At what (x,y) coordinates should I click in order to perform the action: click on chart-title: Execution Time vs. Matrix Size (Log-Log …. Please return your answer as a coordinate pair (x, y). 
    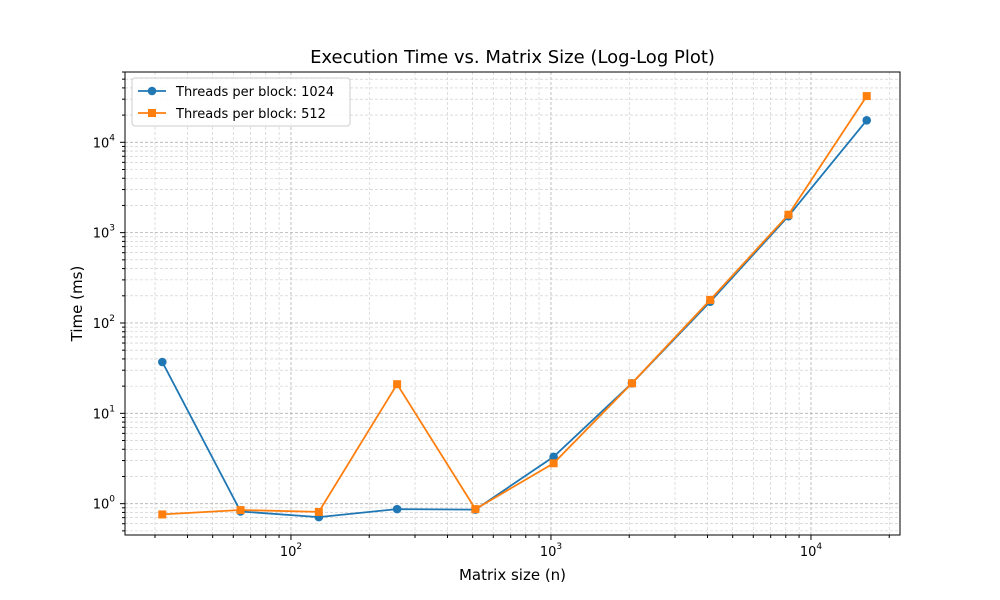
    Looking at the image, I should click on (512, 57).